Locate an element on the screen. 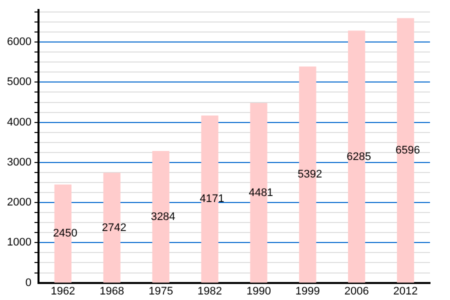 The height and width of the screenshot is (300, 450). data-label: 5392 is located at coordinates (310, 174).